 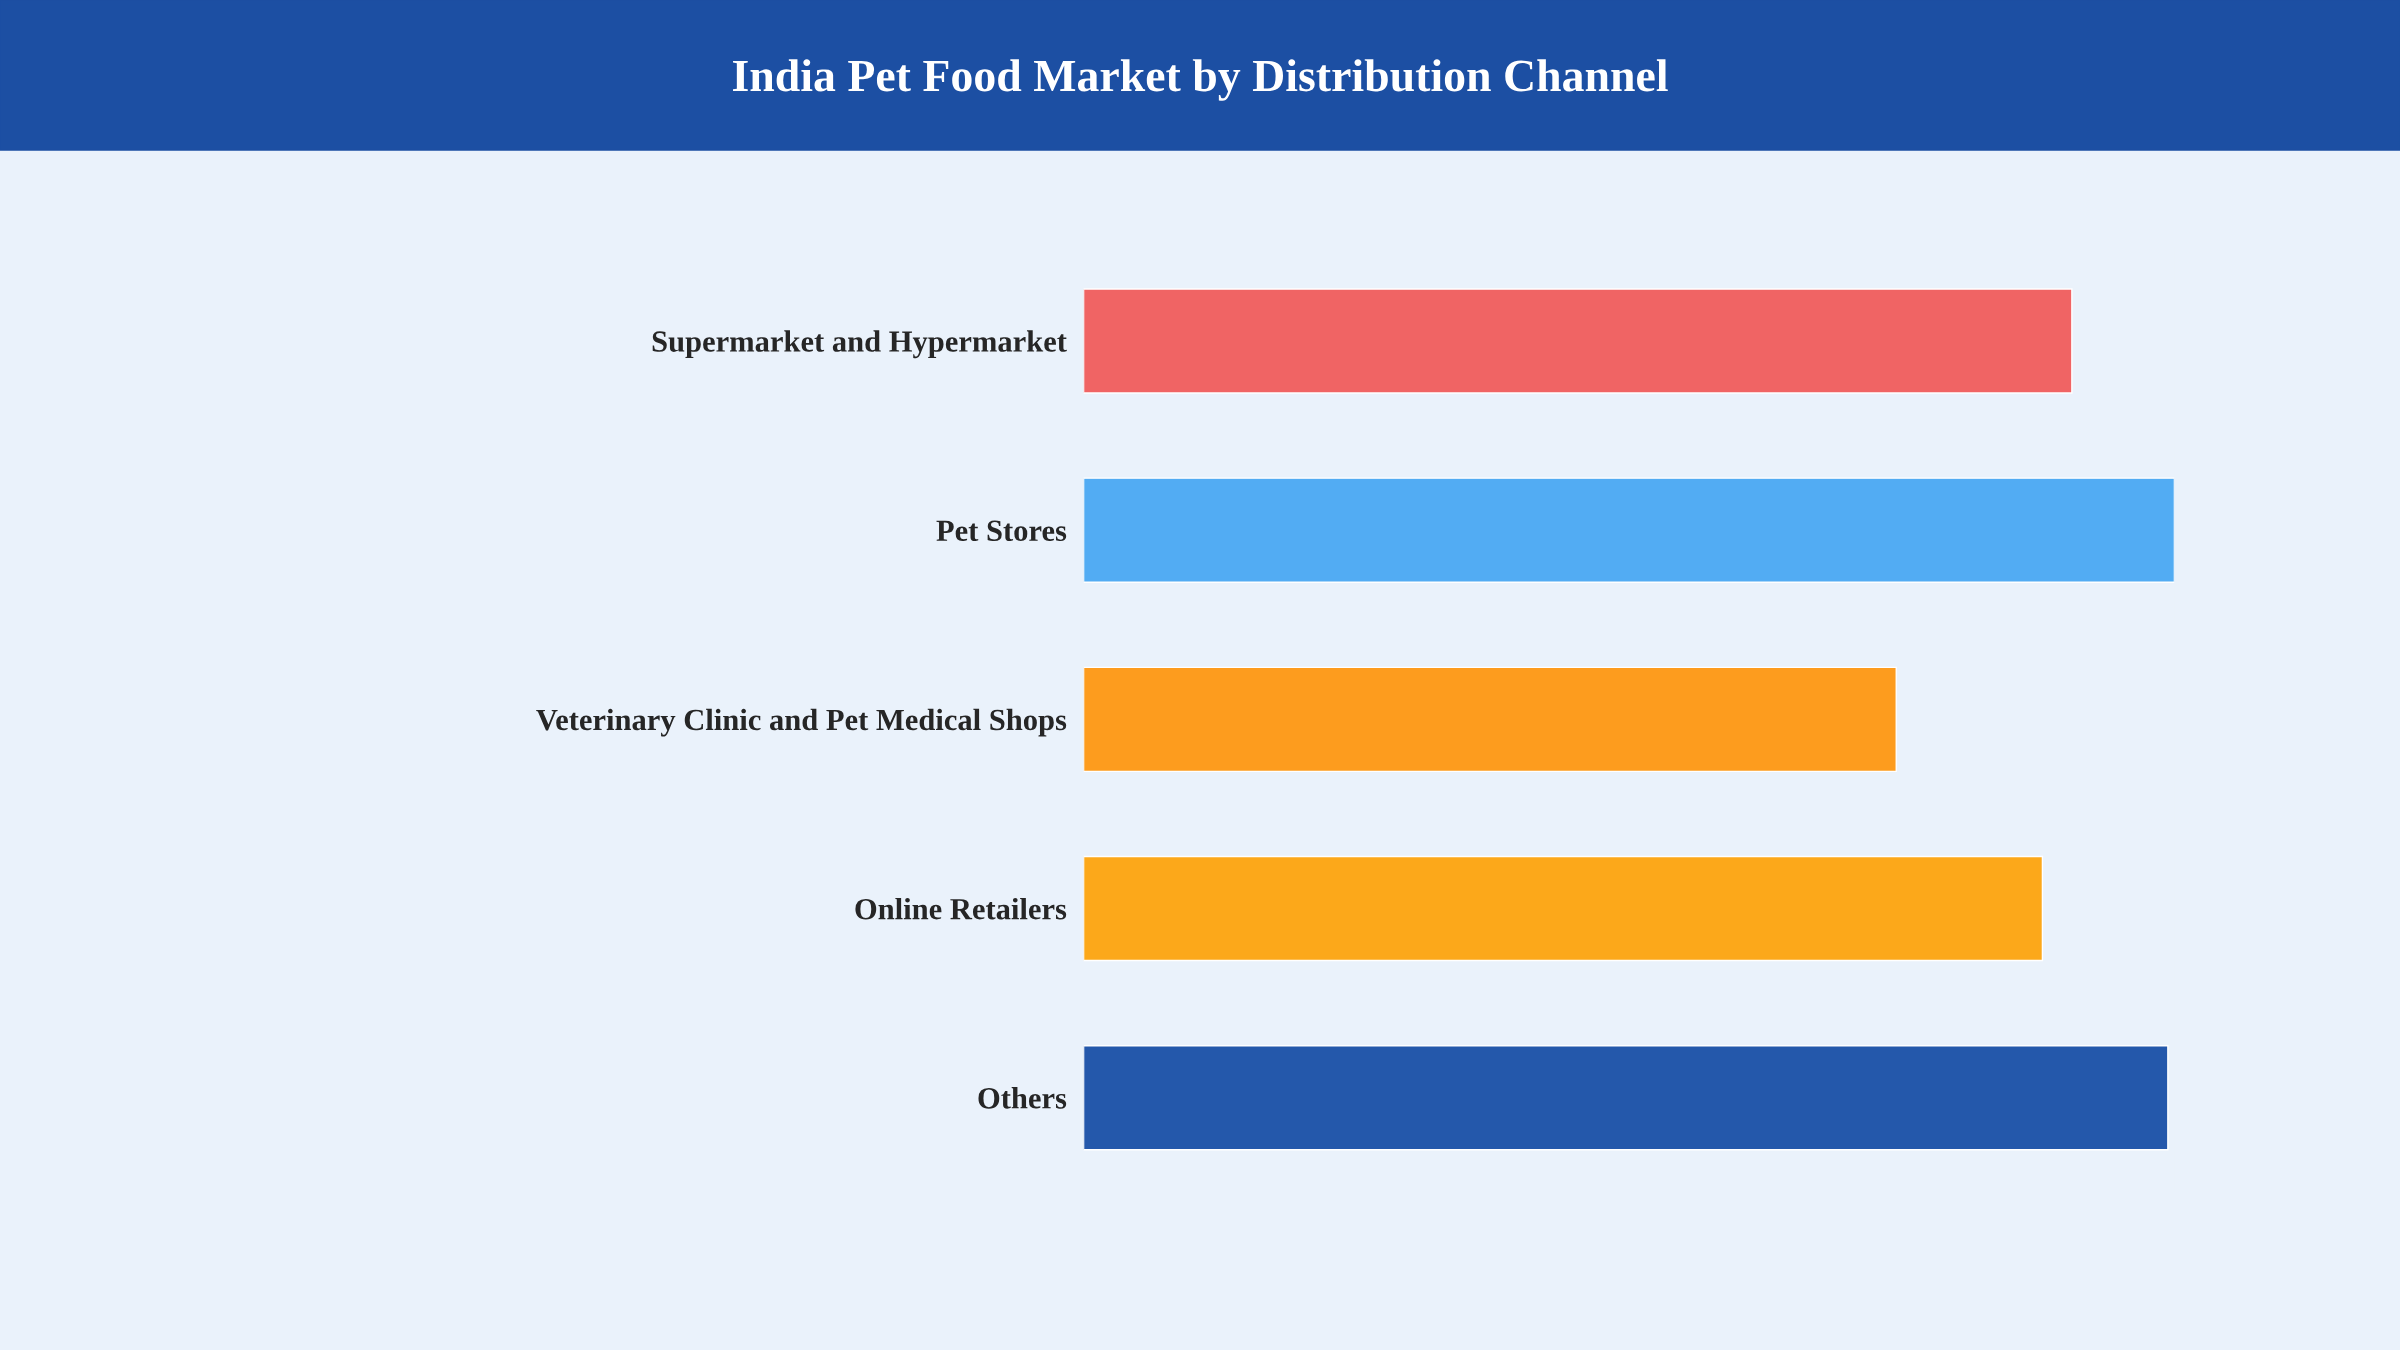 I want to click on chart-title: India Pet Food Market by Distribution Channel, so click(x=1200, y=80).